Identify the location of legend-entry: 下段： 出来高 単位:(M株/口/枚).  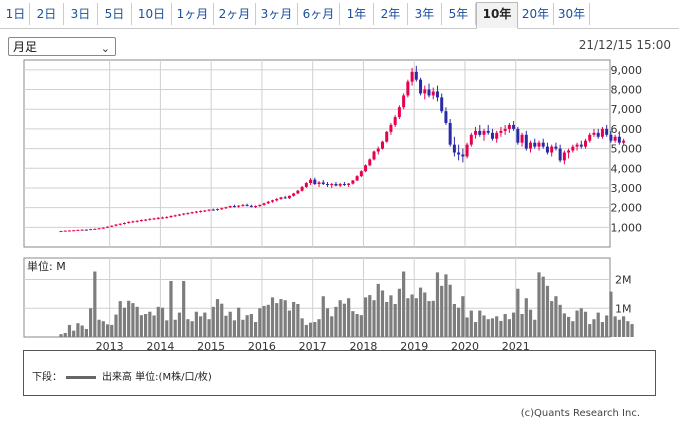
(122, 375).